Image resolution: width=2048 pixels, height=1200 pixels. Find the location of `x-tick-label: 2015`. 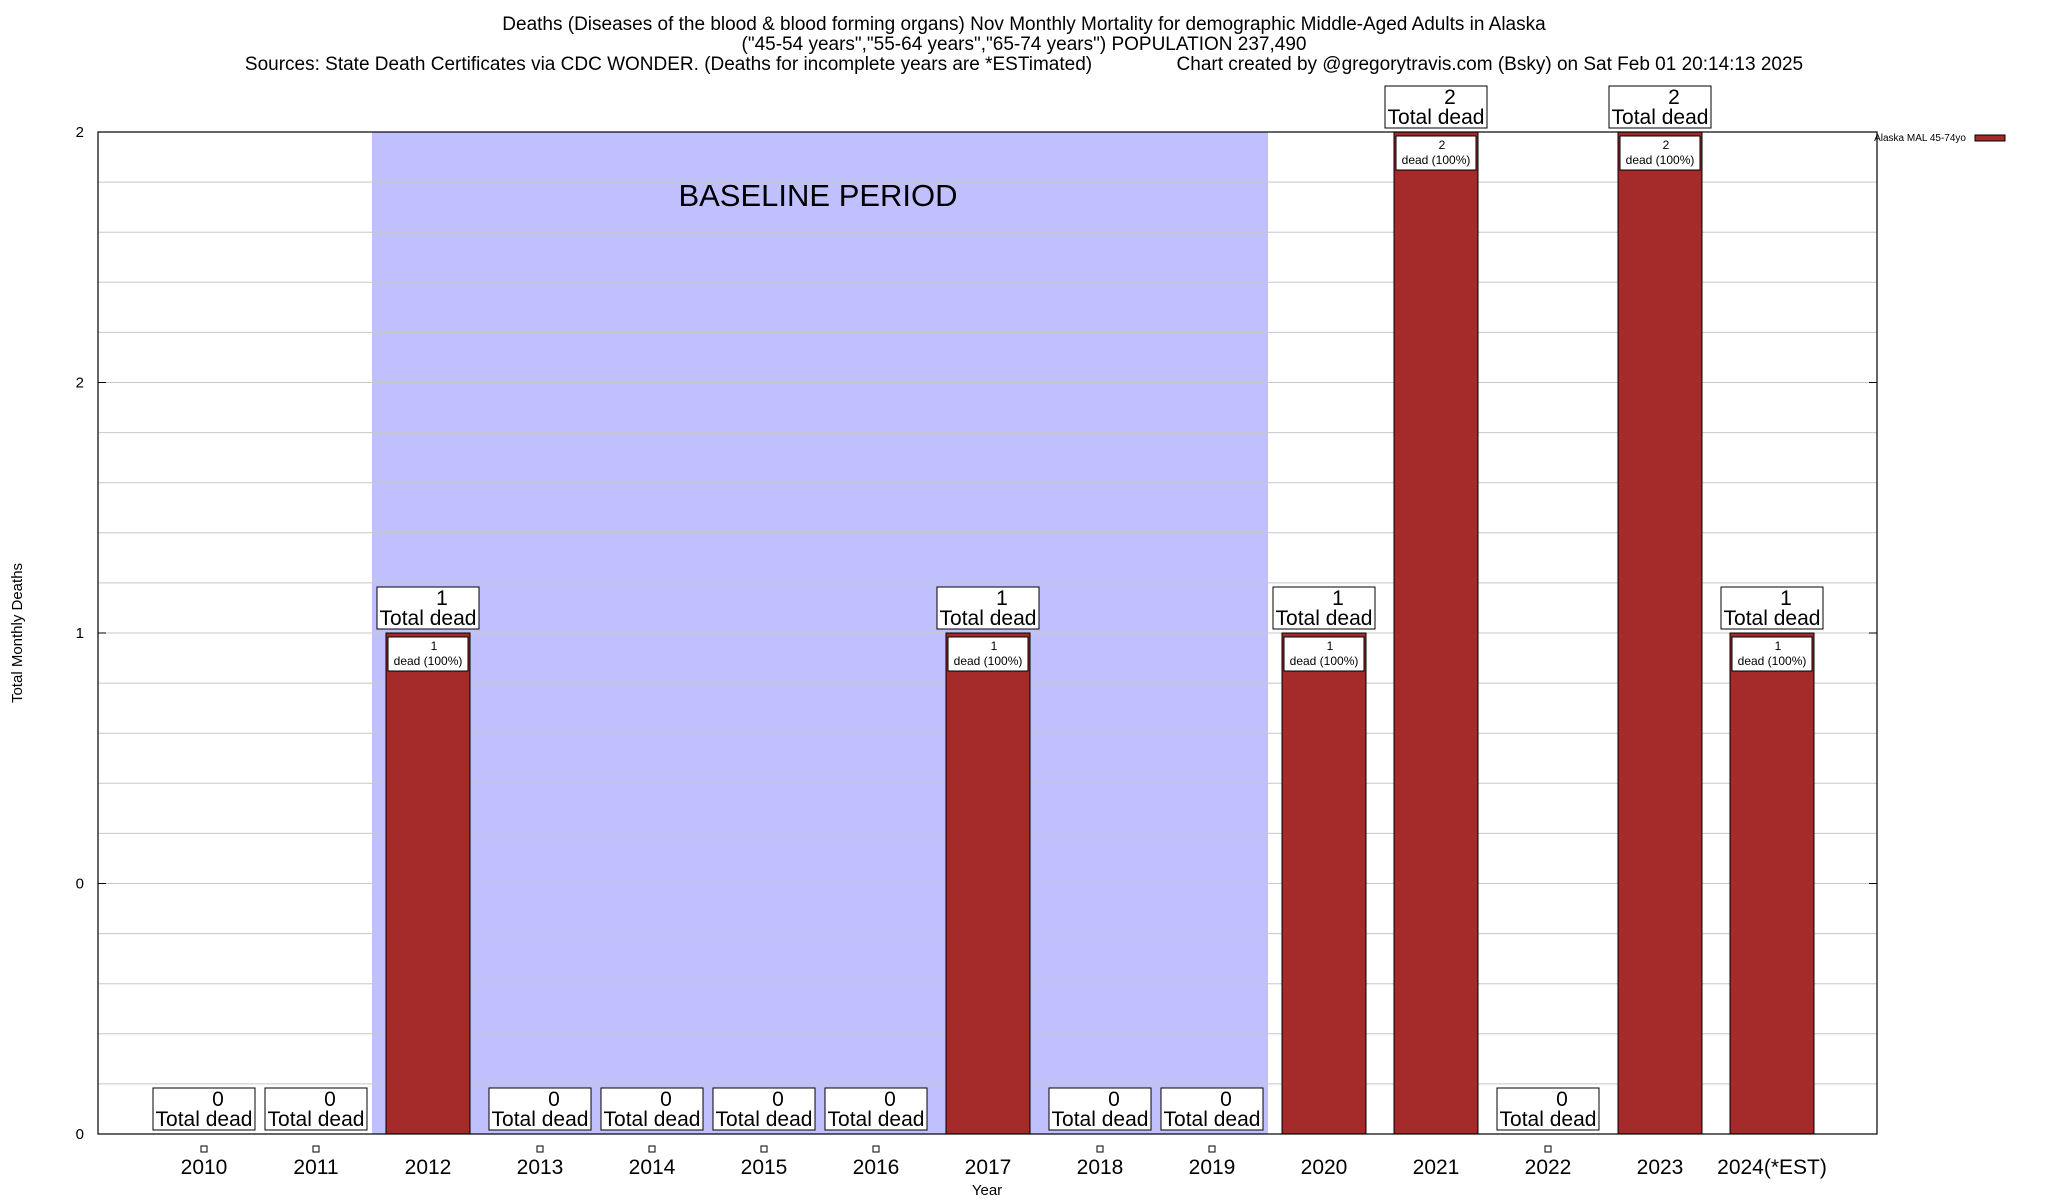

x-tick-label: 2015 is located at coordinates (764, 1167).